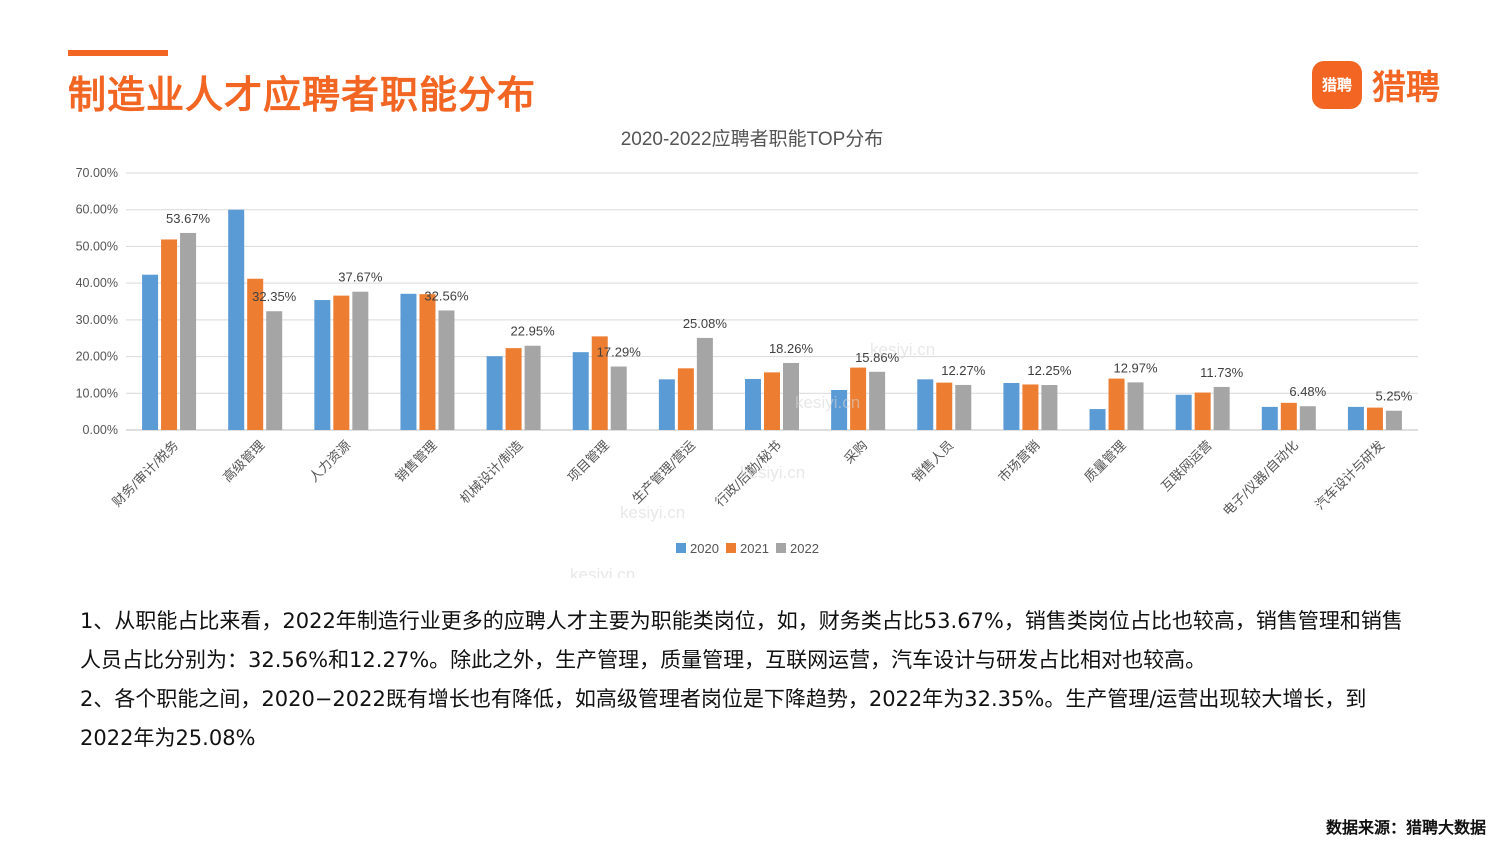  Describe the element at coordinates (97, 320) in the screenshot. I see `y-tick-label: 30.00%` at that location.